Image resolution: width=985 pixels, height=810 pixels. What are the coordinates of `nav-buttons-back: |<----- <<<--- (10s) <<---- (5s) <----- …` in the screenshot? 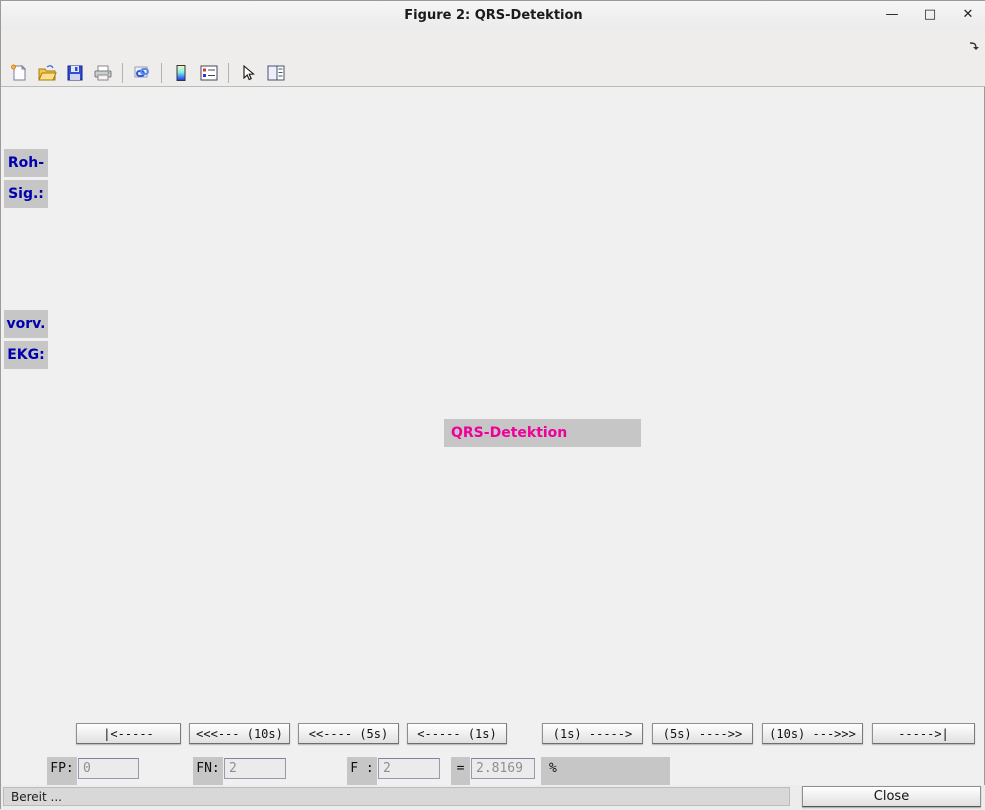 It's located at (291, 733).